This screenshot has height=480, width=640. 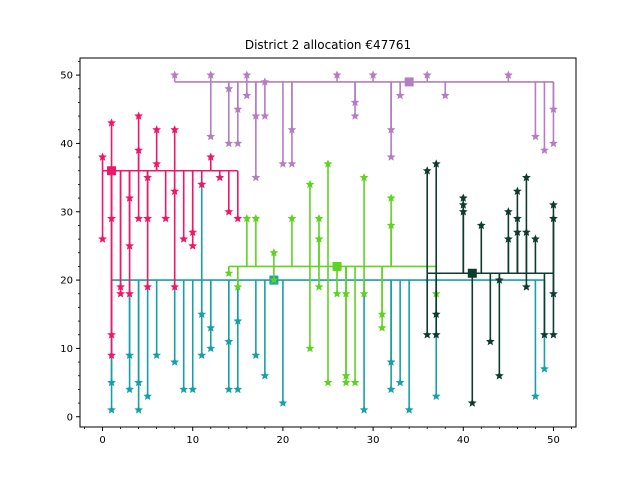 I want to click on y-tick-label: 50, so click(x=66, y=76).